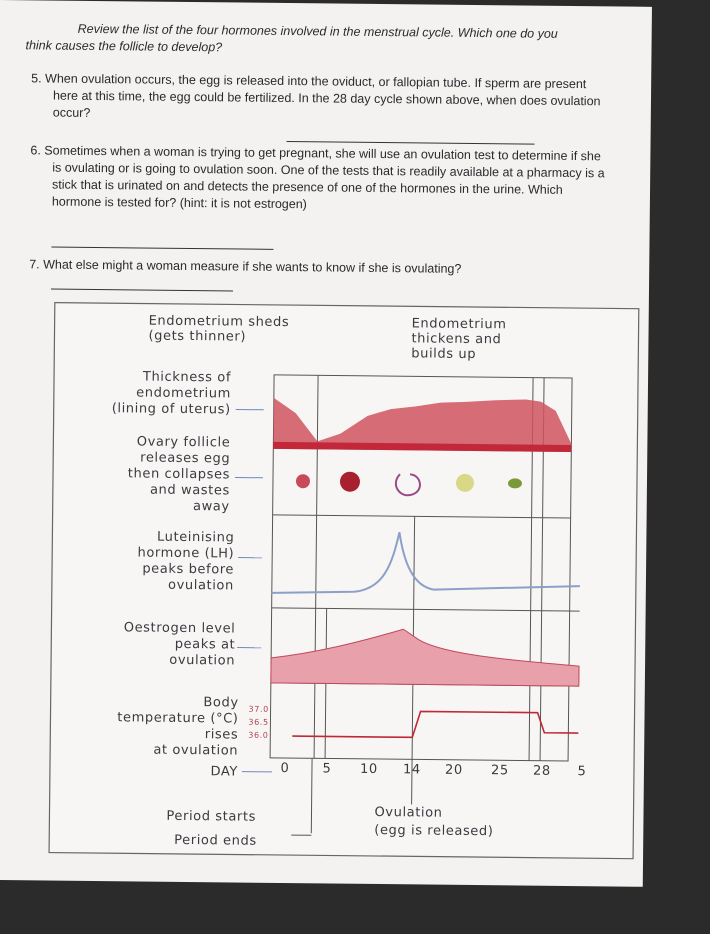  What do you see at coordinates (454, 770) in the screenshot?
I see `day-tick: 20` at bounding box center [454, 770].